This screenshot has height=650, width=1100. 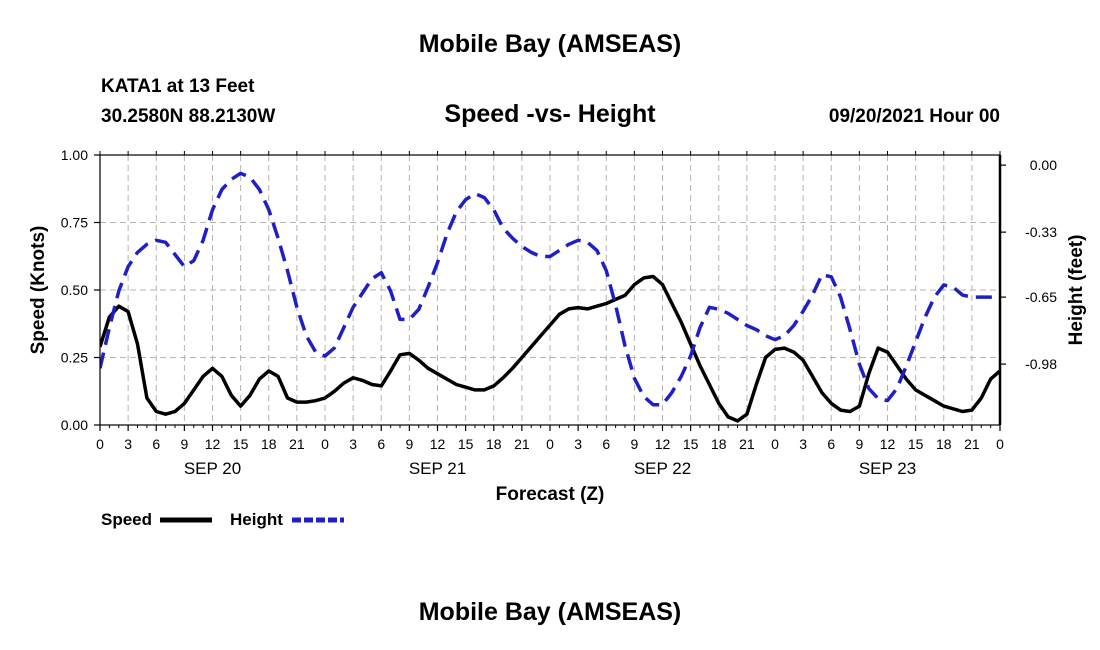 I want to click on chart-subtitle: Speed -vs- Height, so click(x=550, y=114).